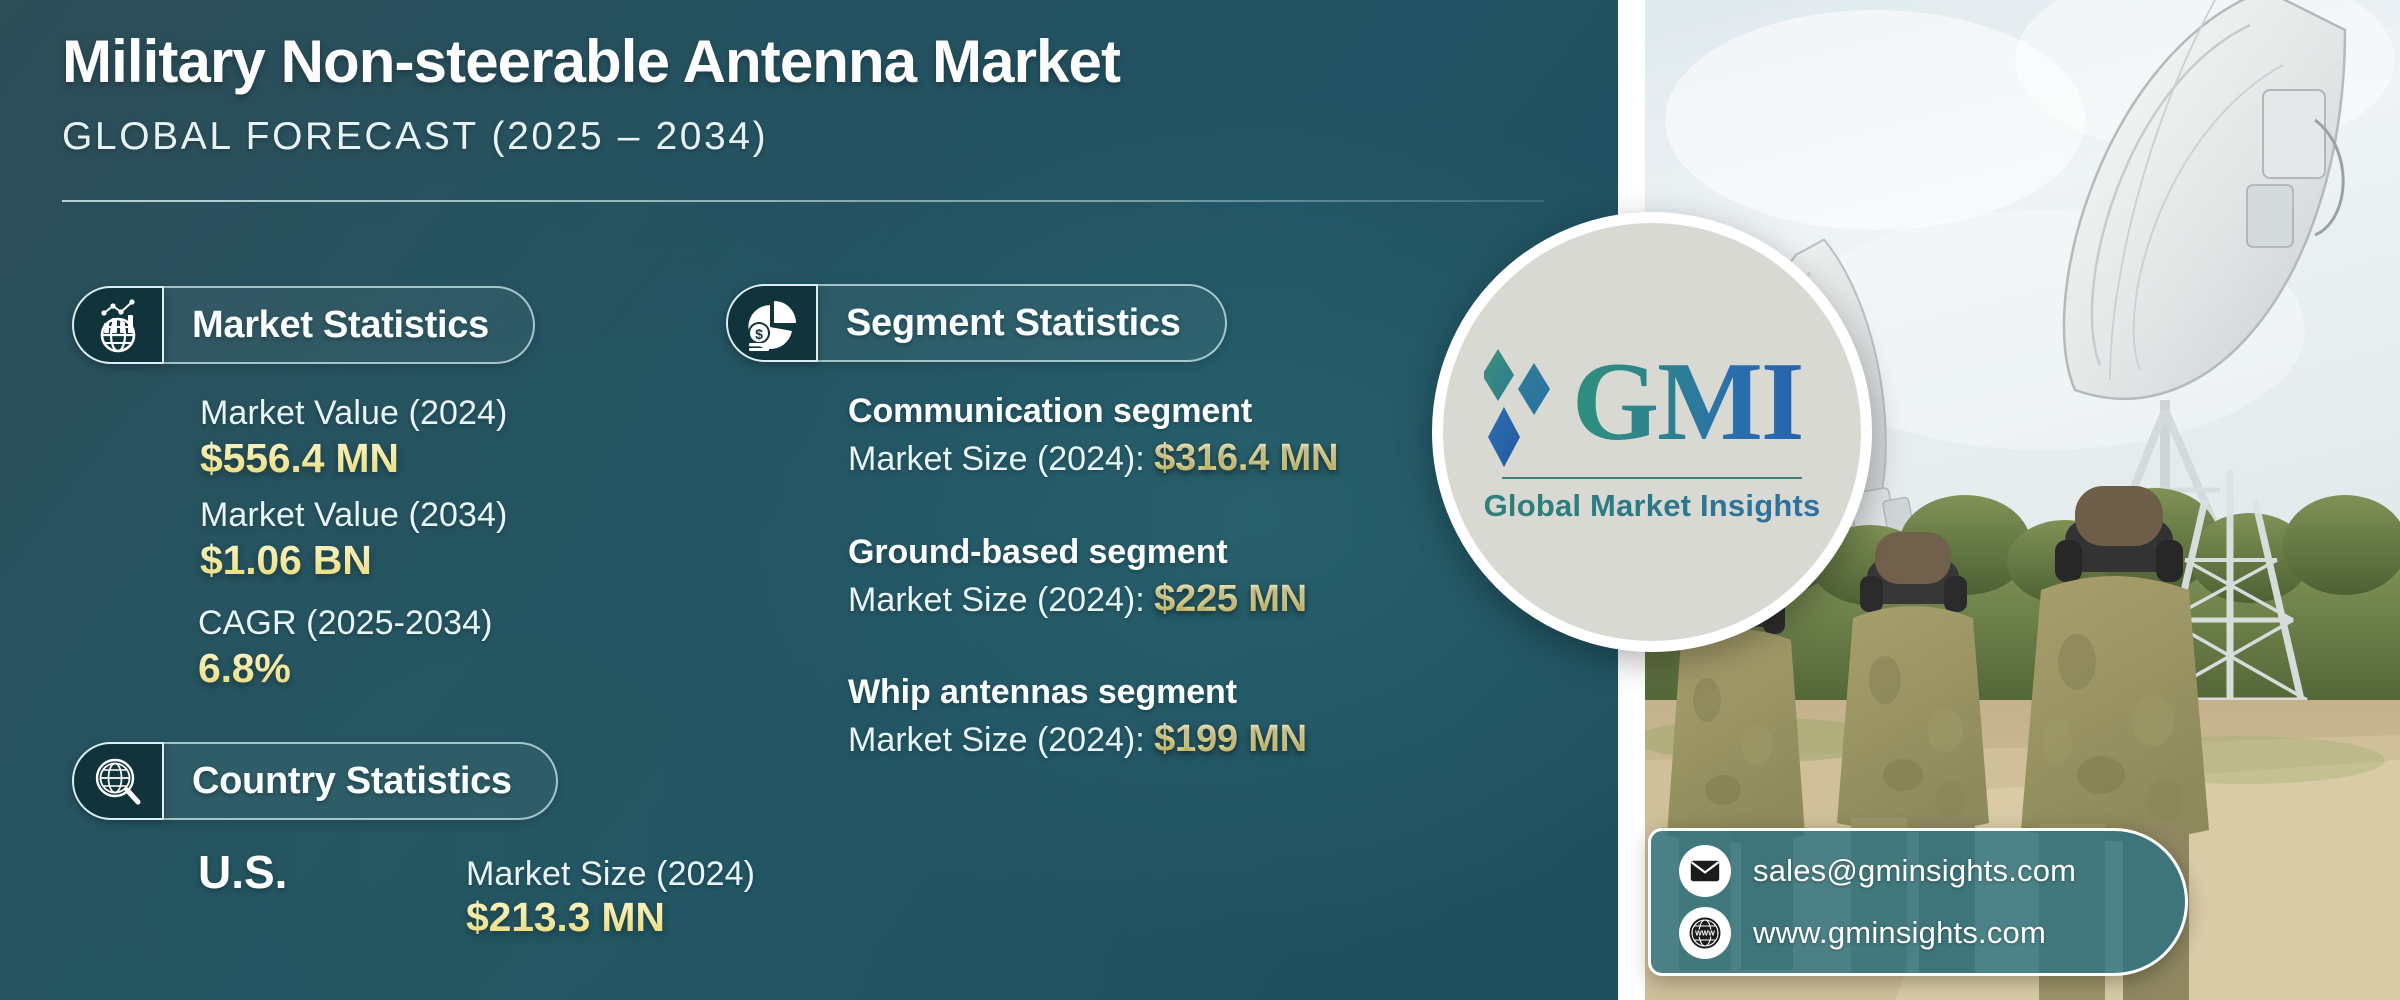 The image size is (2400, 1000). I want to click on svg-text: WWW, so click(1705, 934).